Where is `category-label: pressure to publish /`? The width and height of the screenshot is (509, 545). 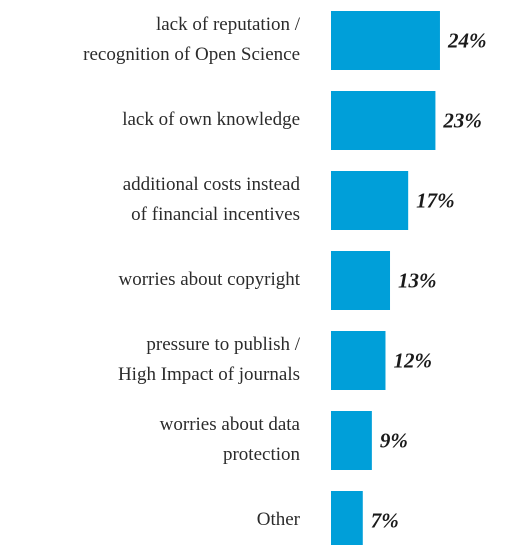
category-label: pressure to publish / is located at coordinates (223, 344).